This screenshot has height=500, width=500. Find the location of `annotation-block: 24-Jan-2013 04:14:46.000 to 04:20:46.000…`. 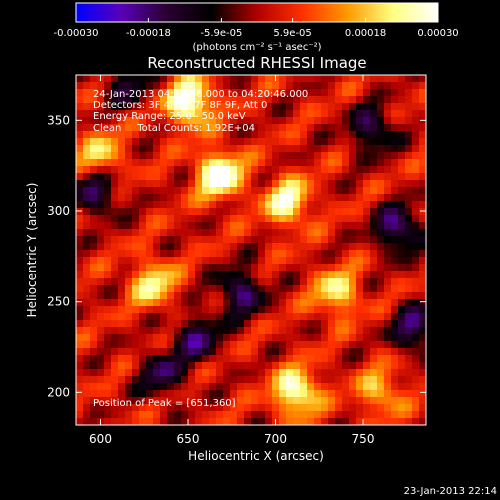

annotation-block: 24-Jan-2013 04:14:46.000 to 04:20:46.000… is located at coordinates (200, 111).